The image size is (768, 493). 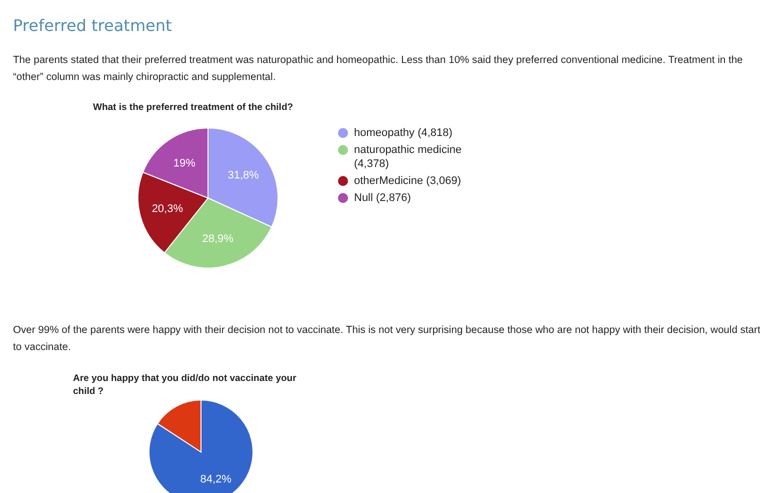 What do you see at coordinates (378, 69) in the screenshot?
I see `text: The parents stated that their preferred treatment was naturopathic and homeopathic. Less than 10% said they preferred conventional medicine. Treatment in the “other” column was mainly chiropractic and supplemental.` at bounding box center [378, 69].